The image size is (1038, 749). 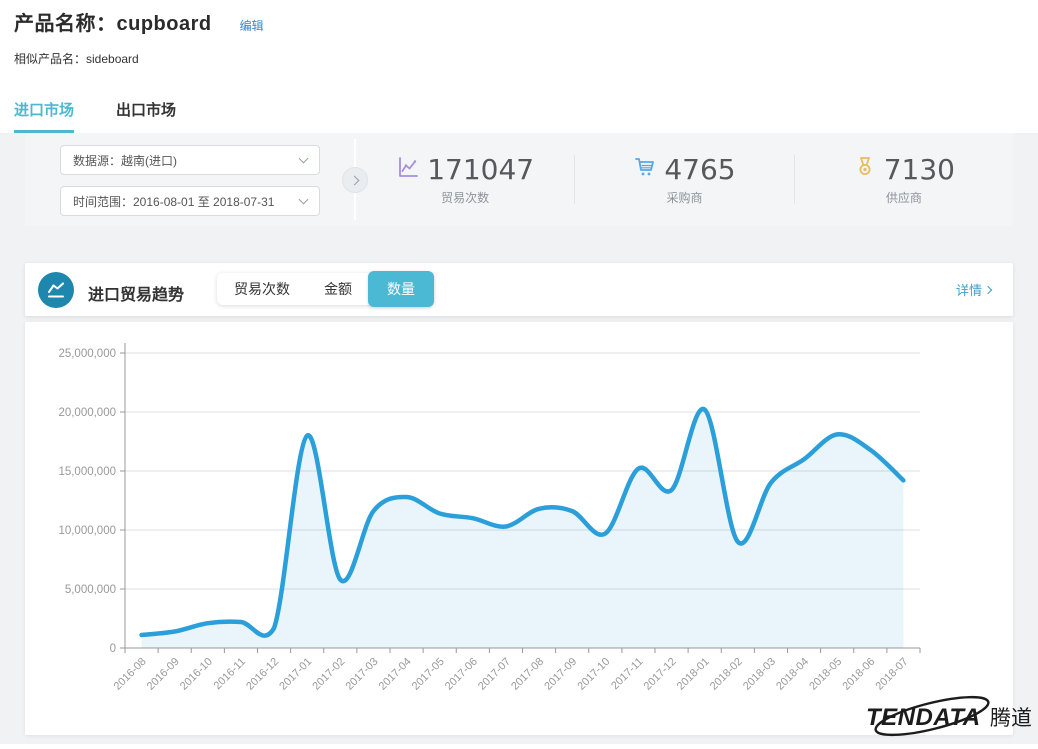 What do you see at coordinates (87, 354) in the screenshot?
I see `svg-text: 25,000,000` at bounding box center [87, 354].